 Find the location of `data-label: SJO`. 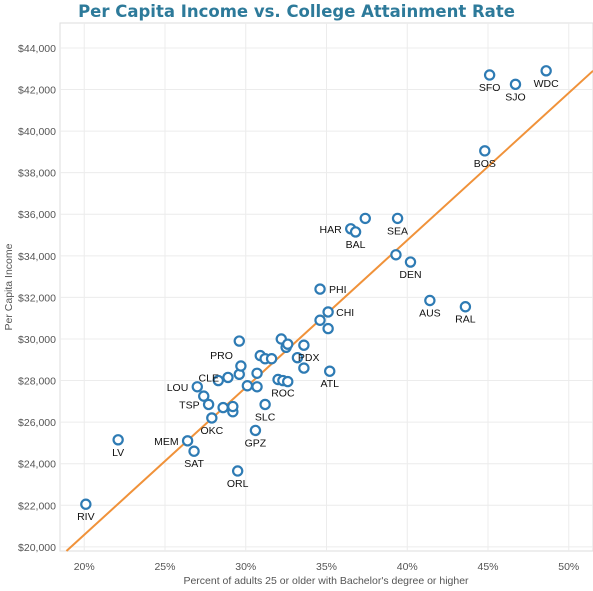

data-label: SJO is located at coordinates (515, 97).